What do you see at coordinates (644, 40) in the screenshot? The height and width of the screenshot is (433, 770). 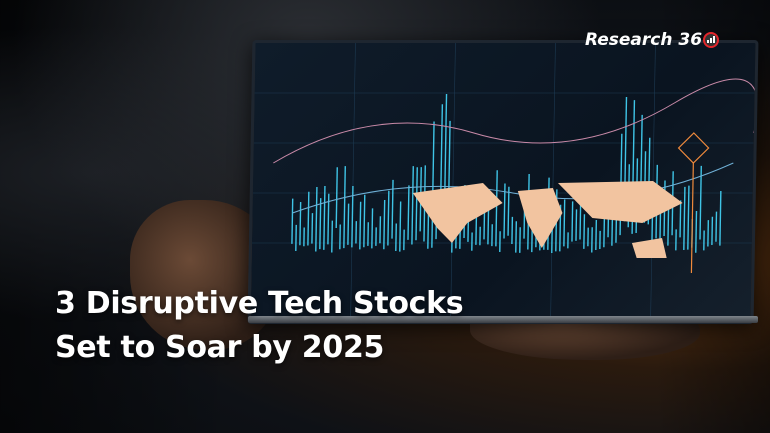 I see `logo-text: Research 36` at bounding box center [644, 40].